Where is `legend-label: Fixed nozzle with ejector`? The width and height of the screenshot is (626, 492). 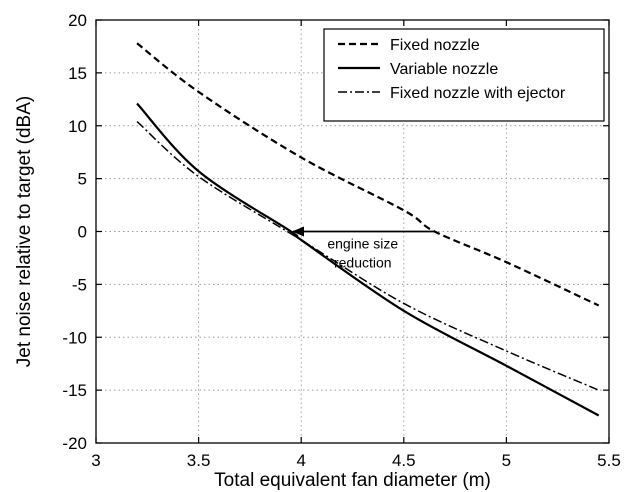
legend-label: Fixed nozzle with ejector is located at coordinates (478, 93).